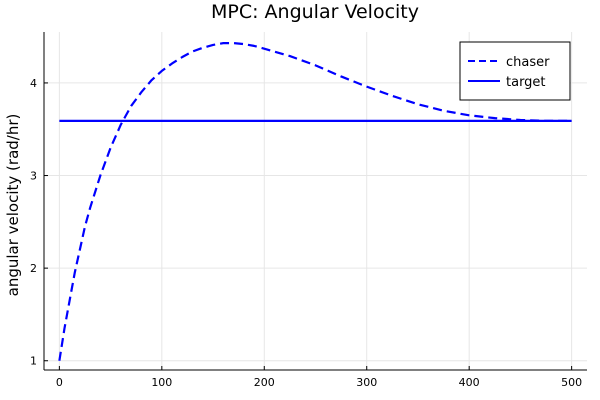 The width and height of the screenshot is (600, 400). I want to click on x-tick-label: 300, so click(366, 382).